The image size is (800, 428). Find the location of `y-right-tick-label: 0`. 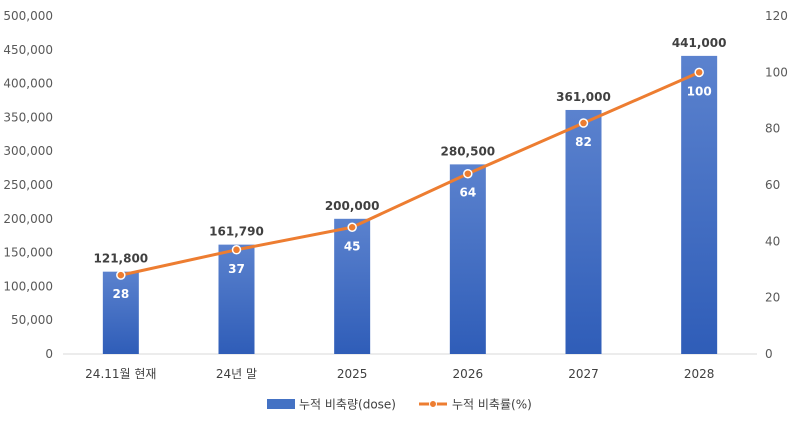

y-right-tick-label: 0 is located at coordinates (769, 354).